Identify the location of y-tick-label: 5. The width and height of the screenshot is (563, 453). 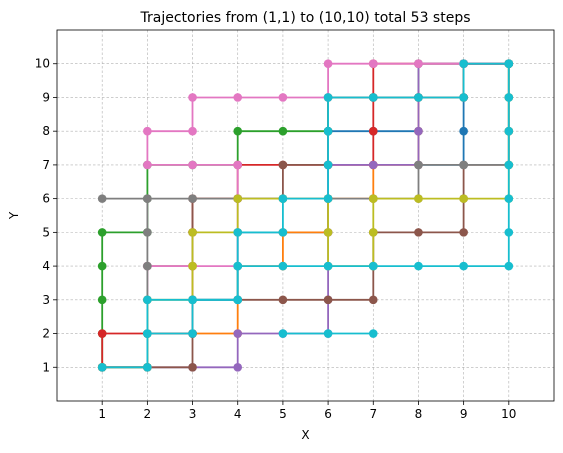
(46, 232).